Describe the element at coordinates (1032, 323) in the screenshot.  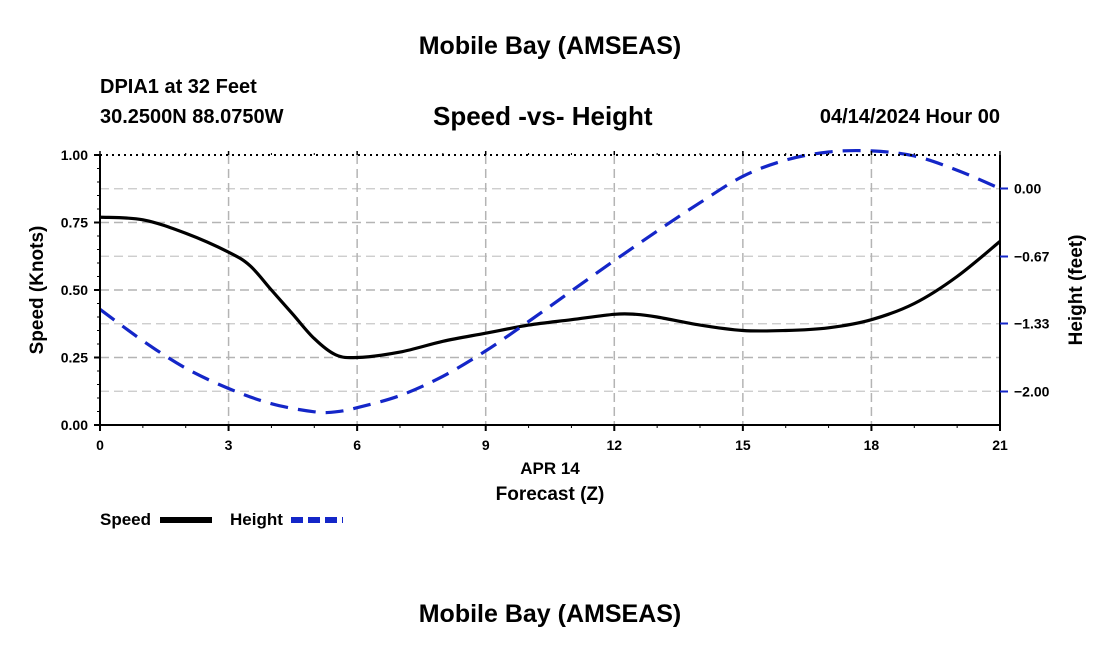
I see `y-right-tick-label: −1.33` at that location.